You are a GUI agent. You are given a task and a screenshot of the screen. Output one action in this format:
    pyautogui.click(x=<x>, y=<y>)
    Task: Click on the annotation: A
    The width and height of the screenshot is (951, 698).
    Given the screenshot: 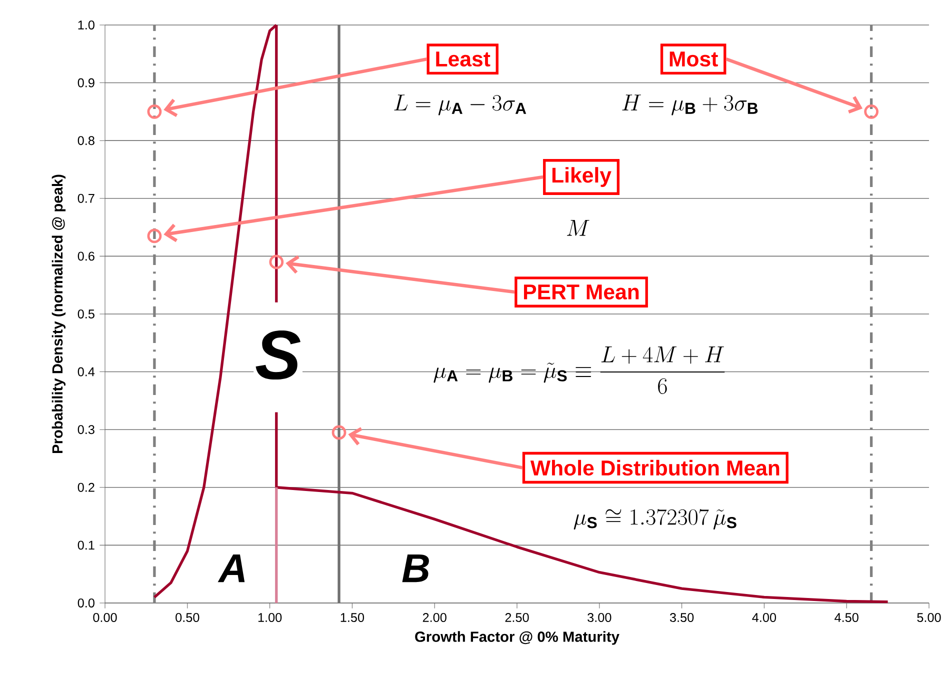 What is the action you would take?
    pyautogui.click(x=231, y=568)
    